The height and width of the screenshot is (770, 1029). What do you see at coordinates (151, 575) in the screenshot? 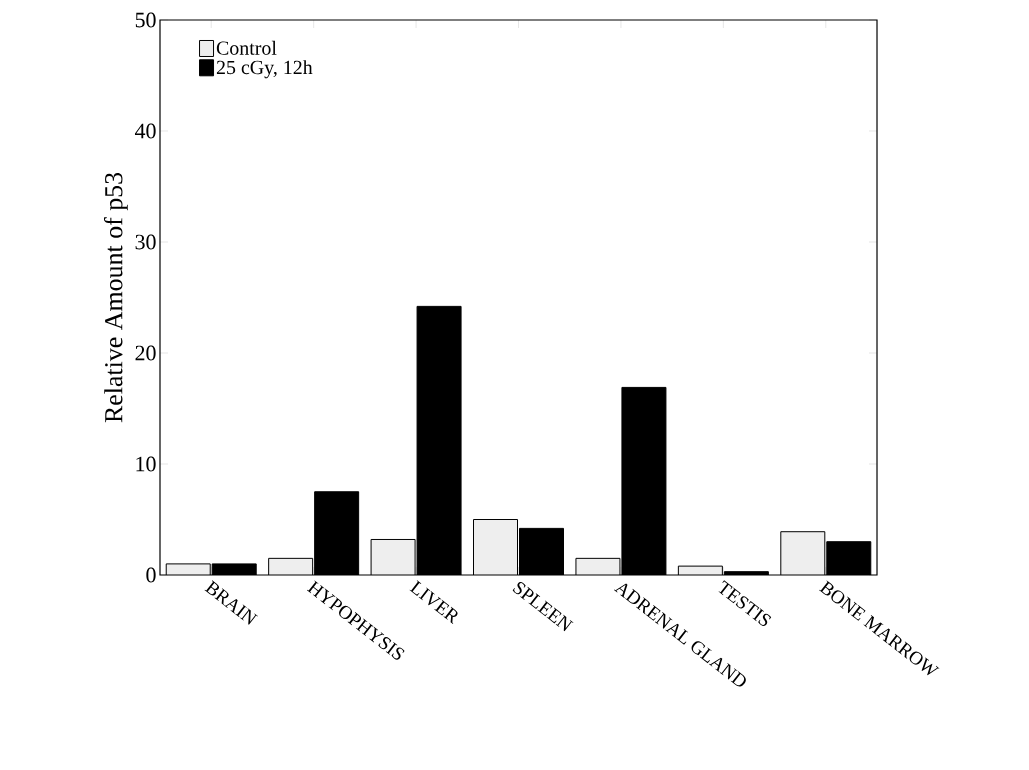
I see `y-tick-label: 0` at bounding box center [151, 575].